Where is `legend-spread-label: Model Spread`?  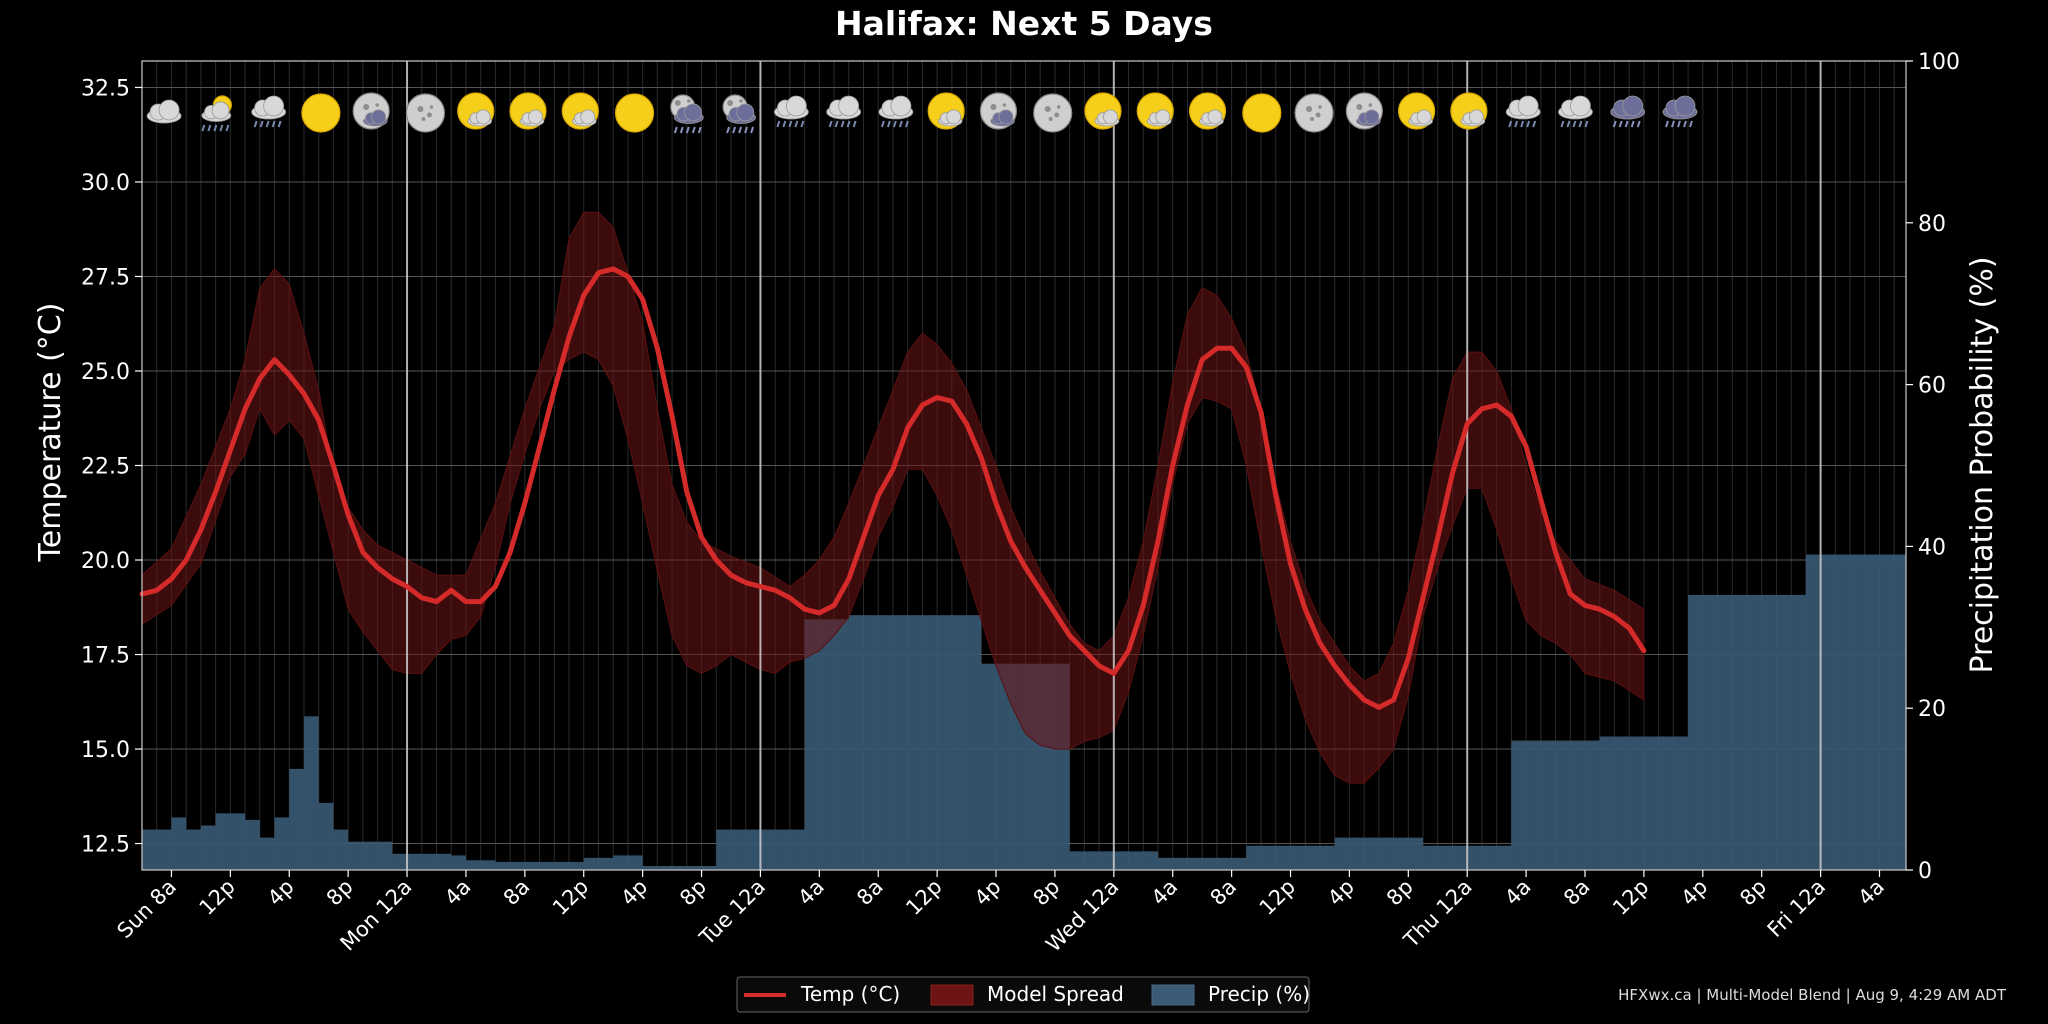
legend-spread-label: Model Spread is located at coordinates (1055, 994).